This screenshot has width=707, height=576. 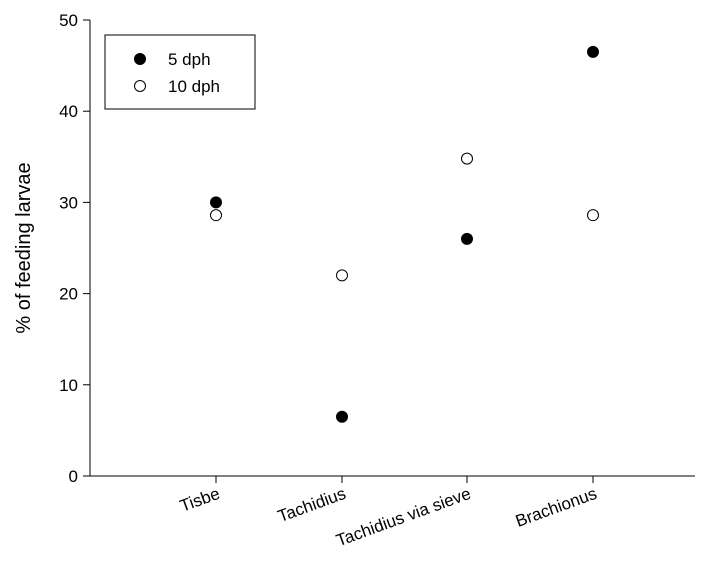 I want to click on y-tick-label: 20, so click(x=68, y=294).